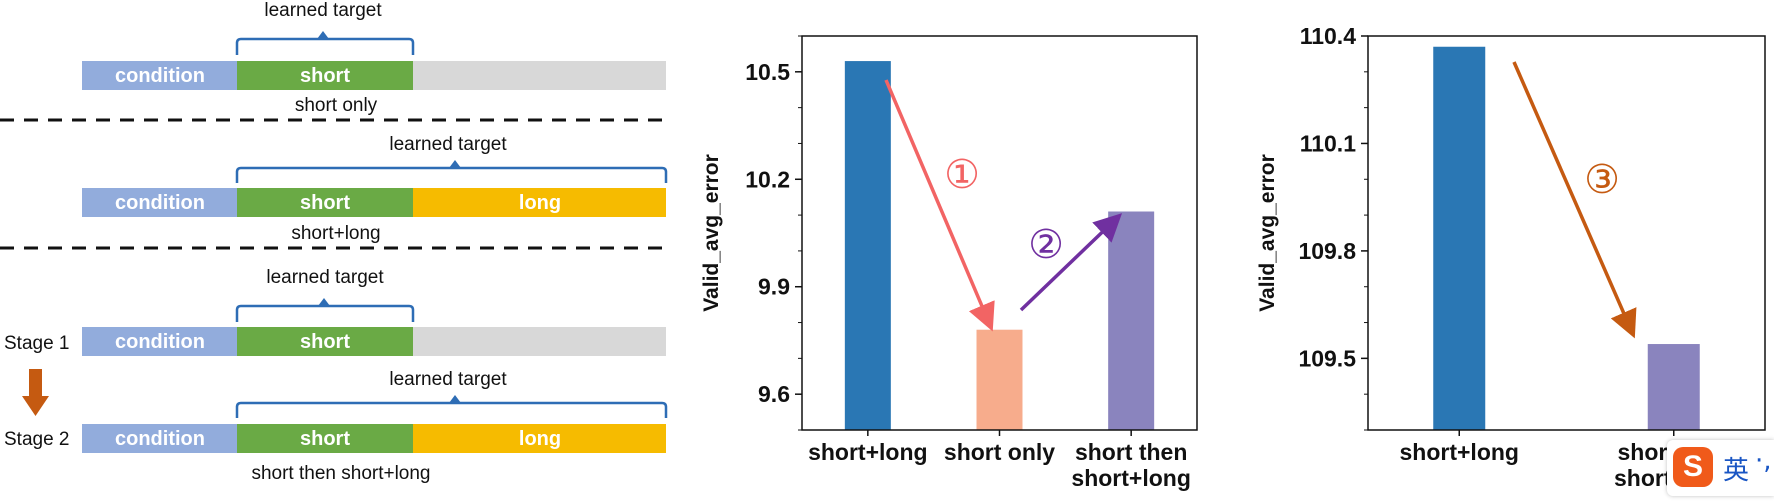  What do you see at coordinates (1736, 471) in the screenshot?
I see `ime-language-label: 英` at bounding box center [1736, 471].